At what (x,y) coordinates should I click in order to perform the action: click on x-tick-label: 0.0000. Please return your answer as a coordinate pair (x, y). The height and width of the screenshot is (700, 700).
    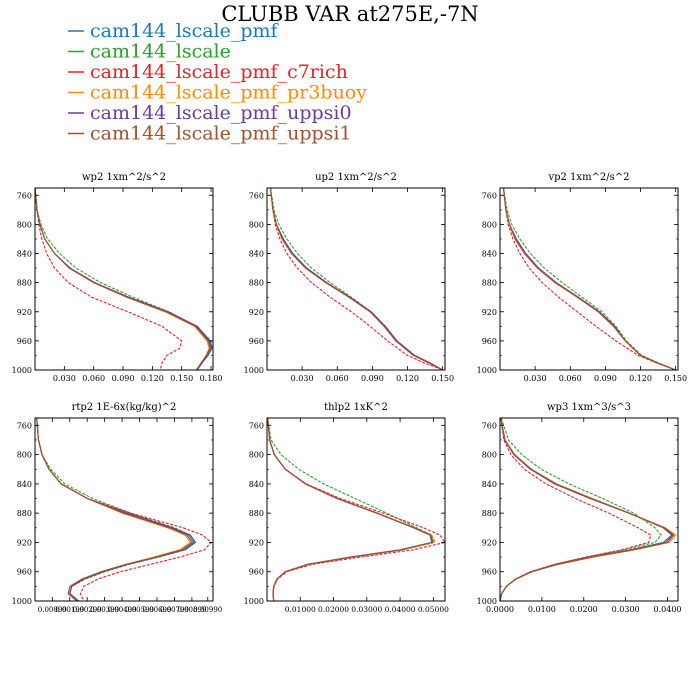
    Looking at the image, I should click on (500, 609).